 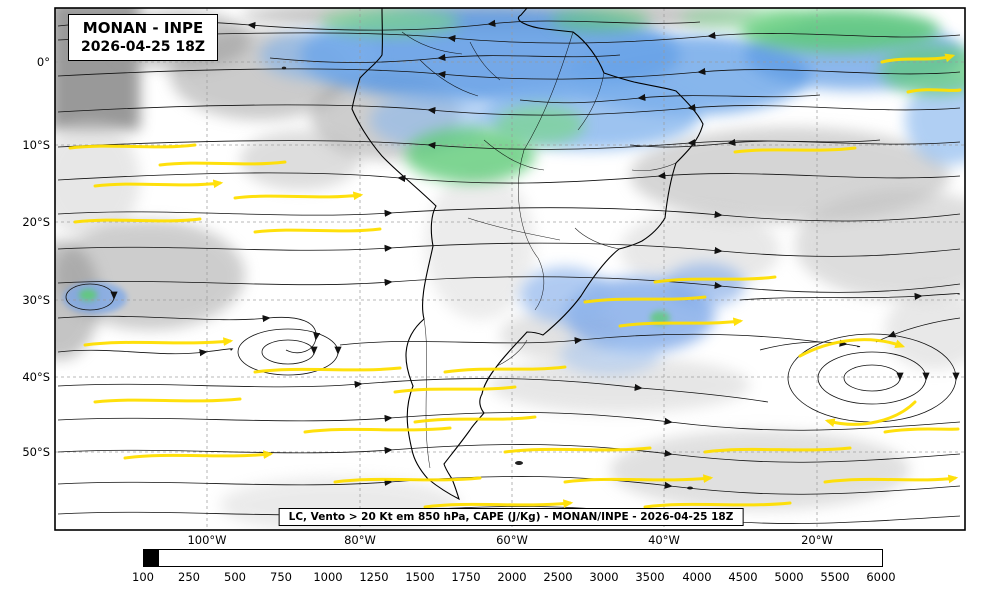 What do you see at coordinates (143, 577) in the screenshot?
I see `cbar-tick: 100` at bounding box center [143, 577].